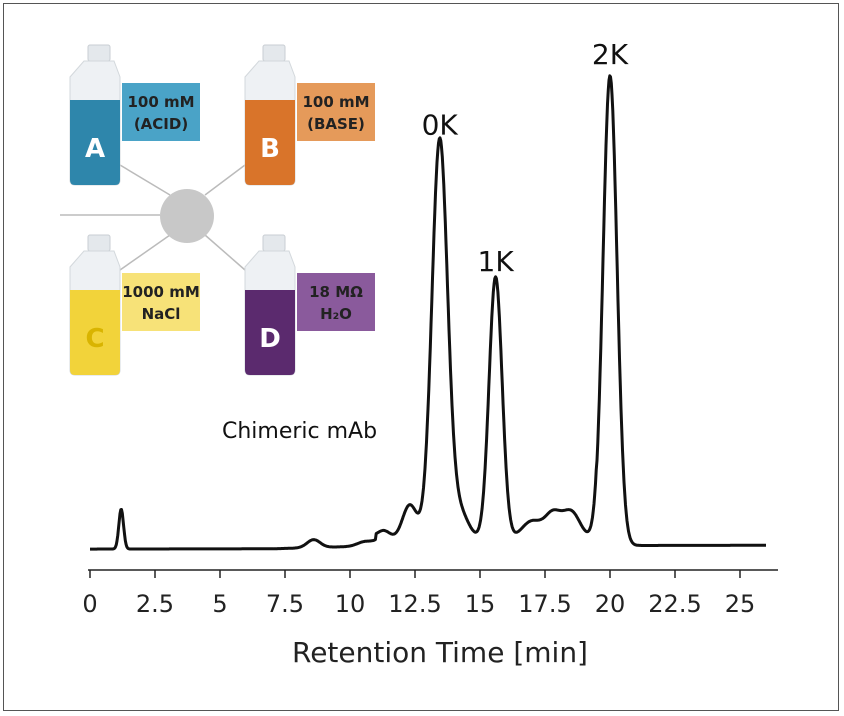 This screenshot has height=716, width=844. Describe the element at coordinates (336, 124) in the screenshot. I see `bottle-tag-line2: (BASE)` at that location.